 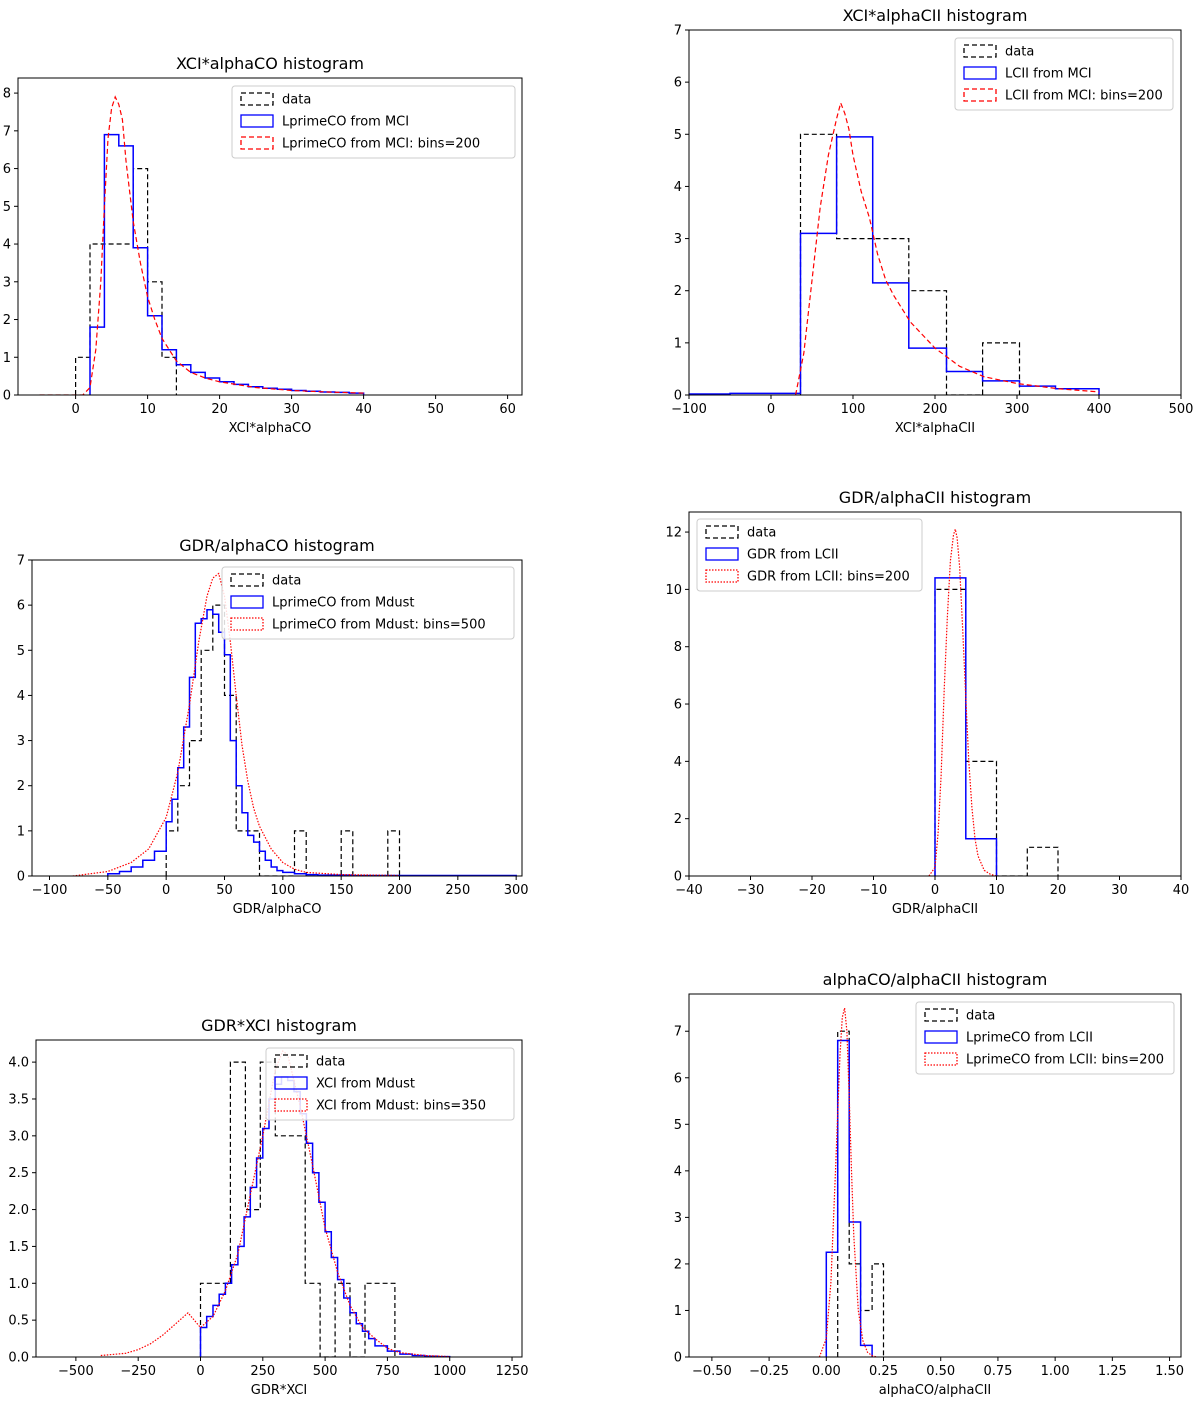 What do you see at coordinates (279, 1025) in the screenshot?
I see `chart-title: GDR*XCI histogram` at bounding box center [279, 1025].